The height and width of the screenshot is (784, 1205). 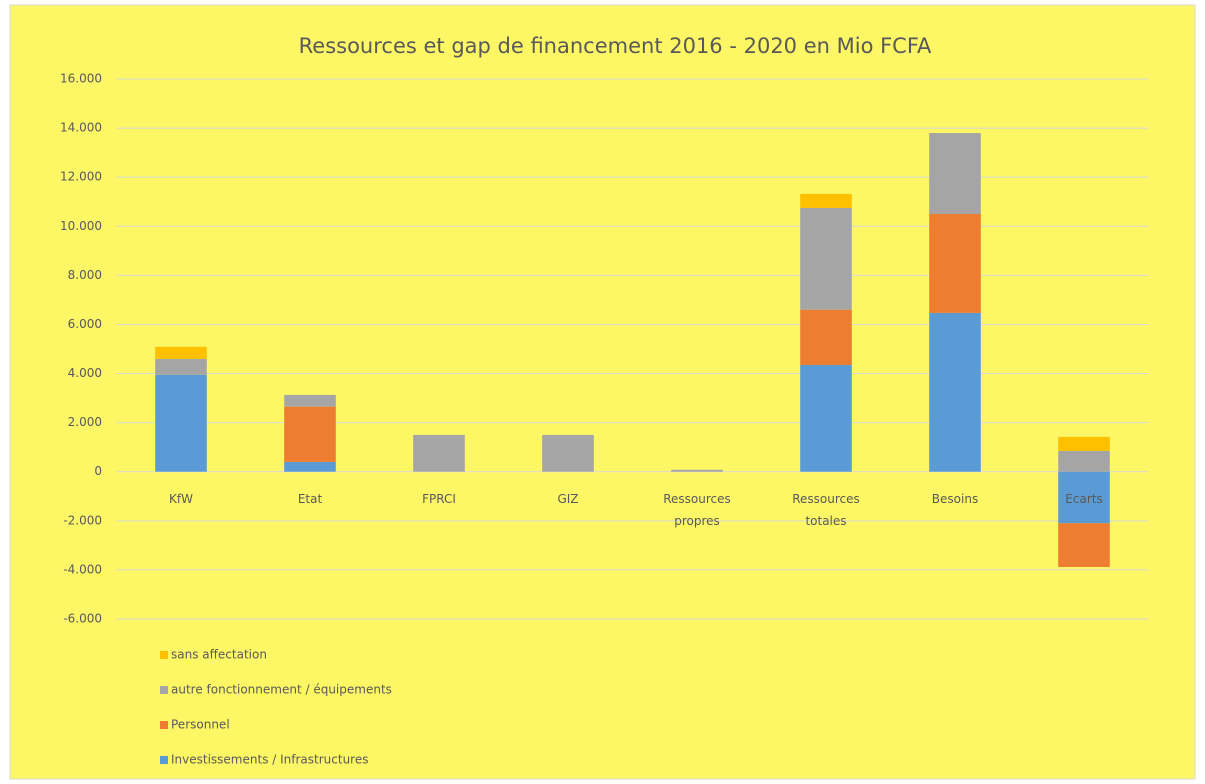 What do you see at coordinates (81, 177) in the screenshot?
I see `y-tick-label: 12.000` at bounding box center [81, 177].